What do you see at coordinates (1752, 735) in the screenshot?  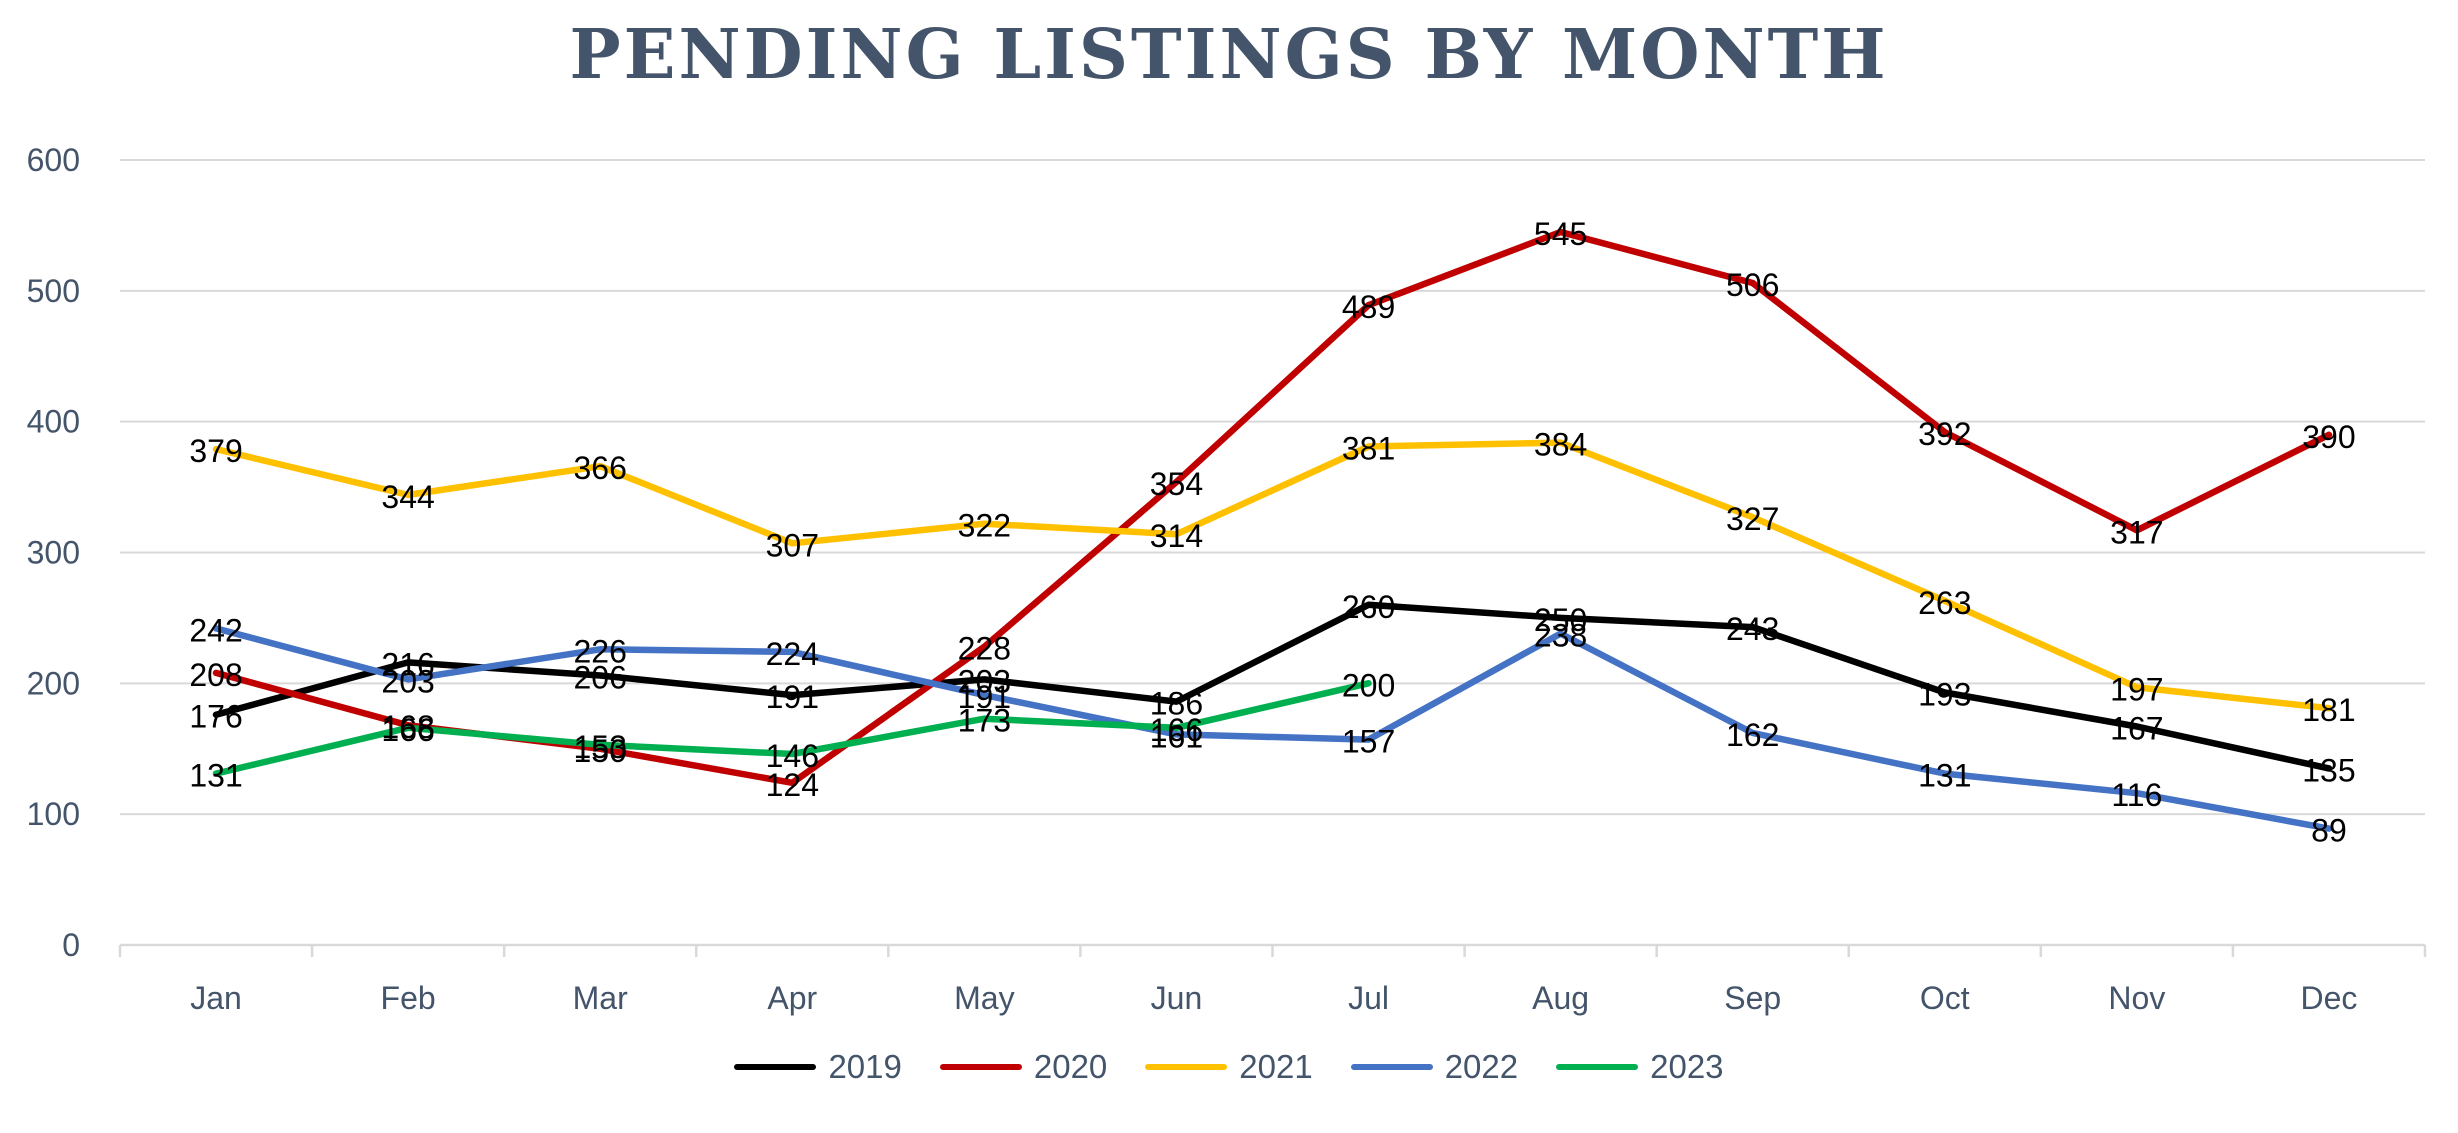 I see `data-label-2022: 162` at bounding box center [1752, 735].